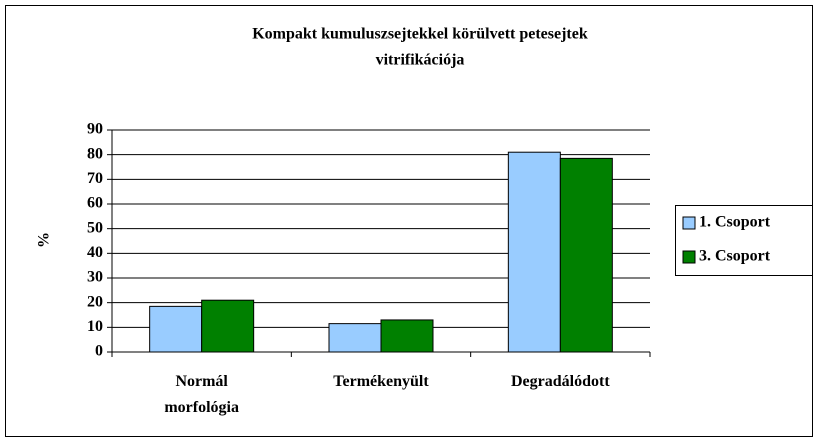  Describe the element at coordinates (95, 153) in the screenshot. I see `y-tick-label: 80` at that location.